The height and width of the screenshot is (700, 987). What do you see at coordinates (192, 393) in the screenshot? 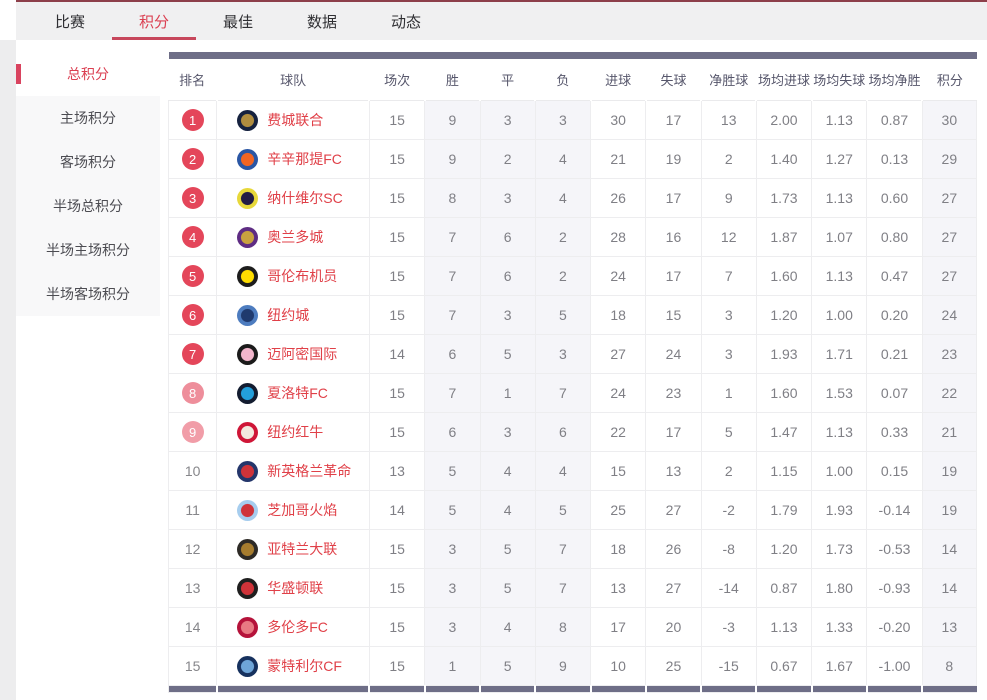
I see `rank-badge: 8` at bounding box center [192, 393].